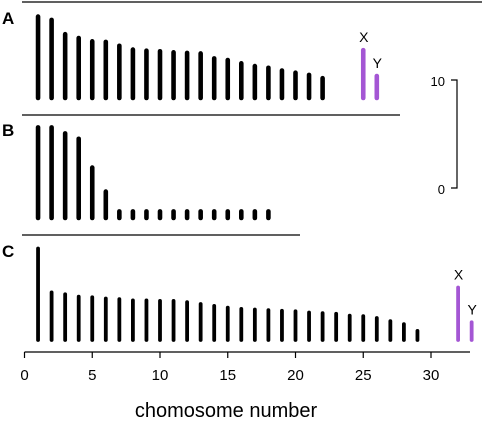 The height and width of the screenshot is (422, 484). Describe the element at coordinates (8, 18) in the screenshot. I see `panel-a-label: A` at that location.